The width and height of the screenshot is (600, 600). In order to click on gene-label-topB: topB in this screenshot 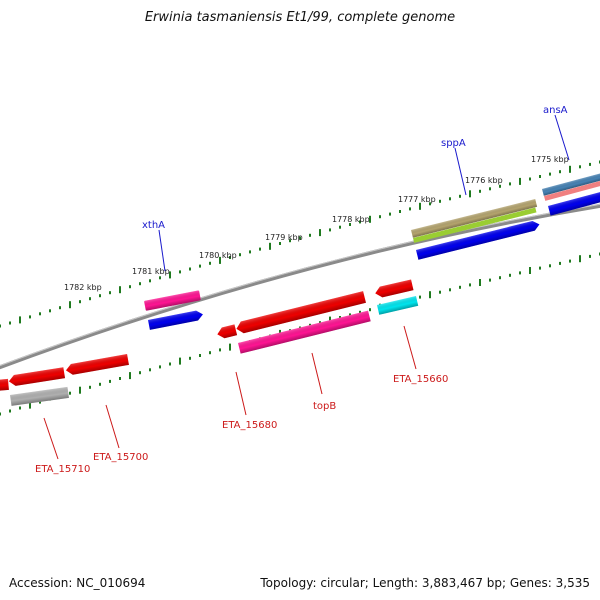, I will do `click(324, 406)`.